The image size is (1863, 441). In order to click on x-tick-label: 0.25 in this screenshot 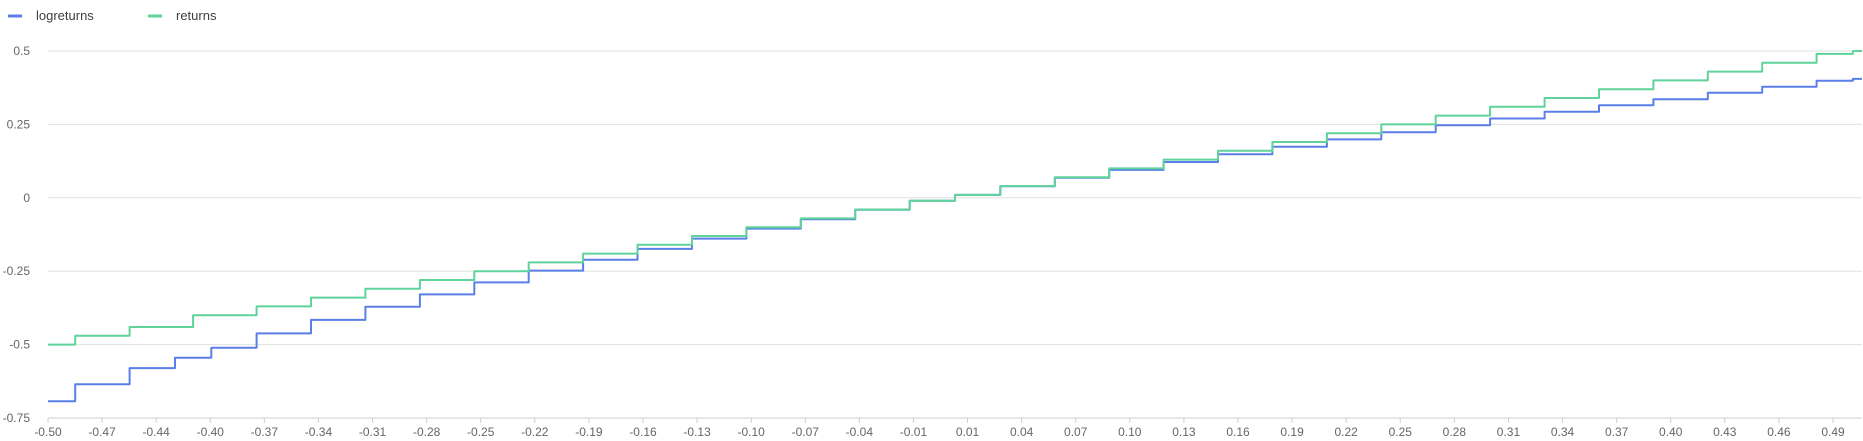, I will do `click(1401, 432)`.